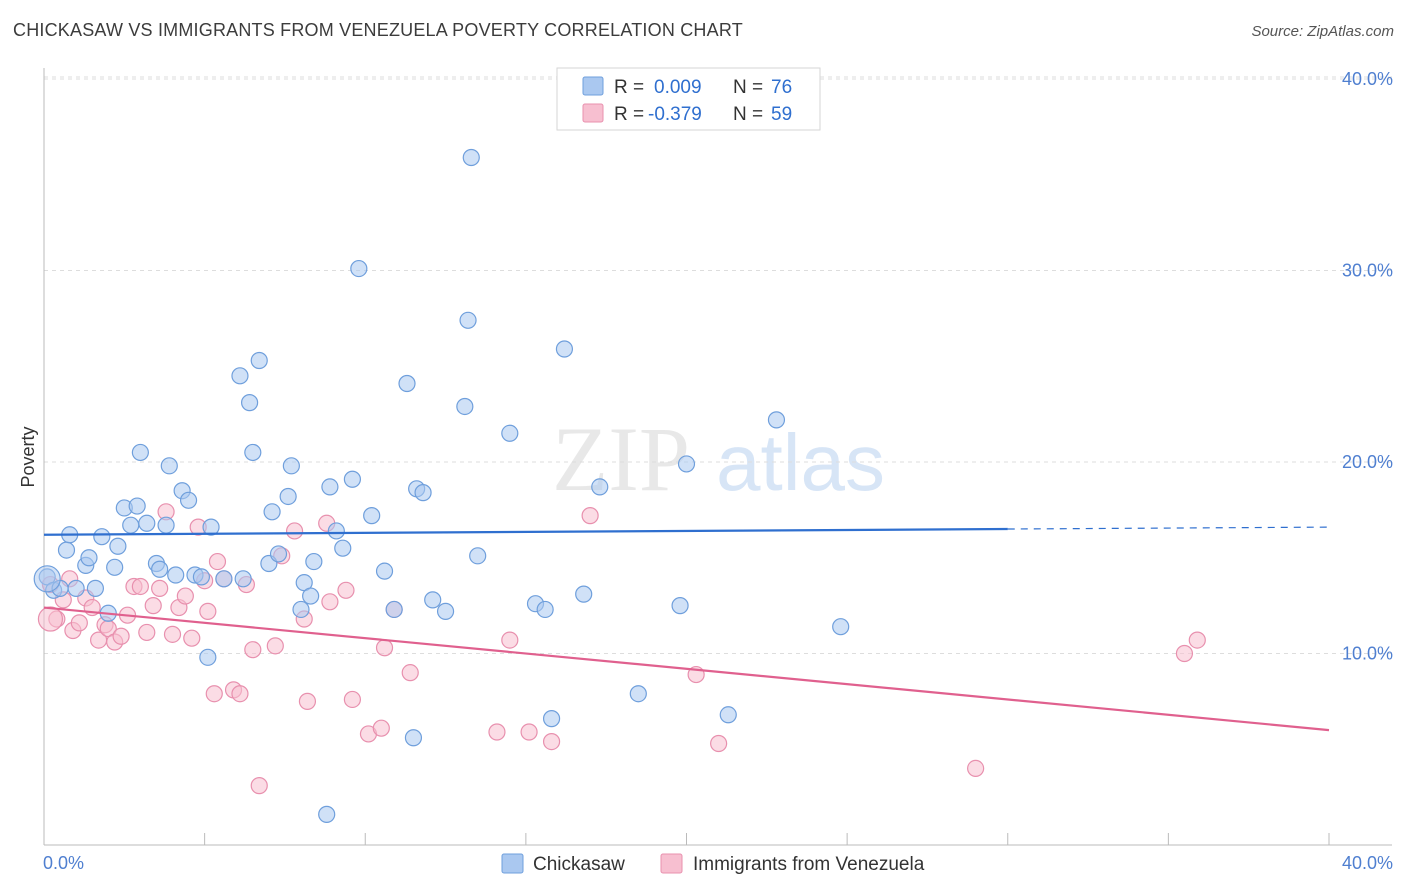 Image resolution: width=1406 pixels, height=892 pixels. I want to click on chart-source: Source: ZipAtlas.com, so click(1322, 31).